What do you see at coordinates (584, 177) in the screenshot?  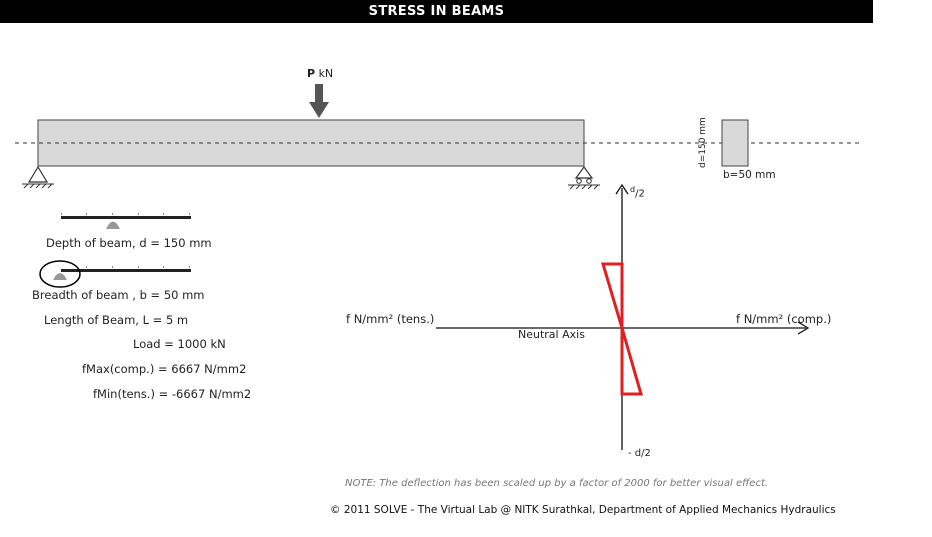 I see `roller-support-icon` at bounding box center [584, 177].